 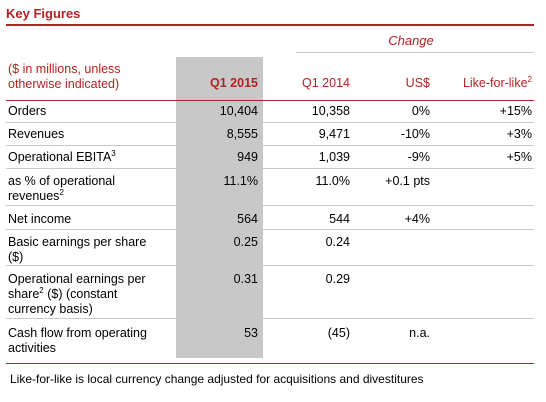 I want to click on cell-usd-change: -10%, so click(x=415, y=134).